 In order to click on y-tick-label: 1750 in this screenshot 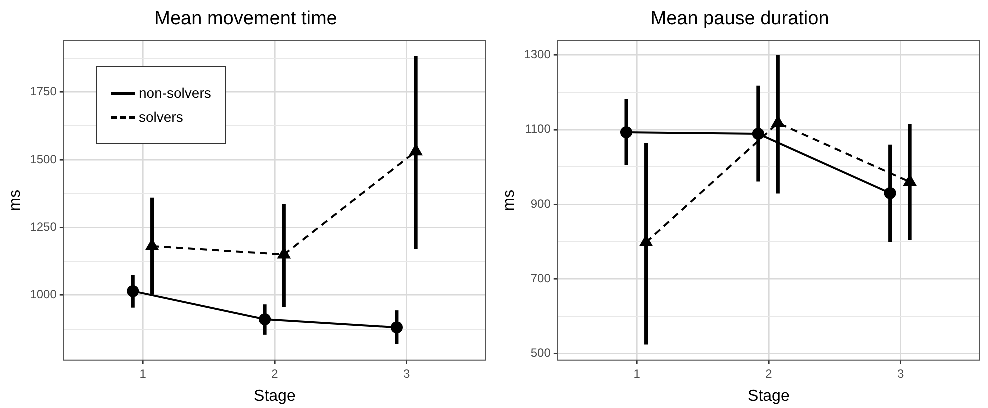, I will do `click(44, 91)`.